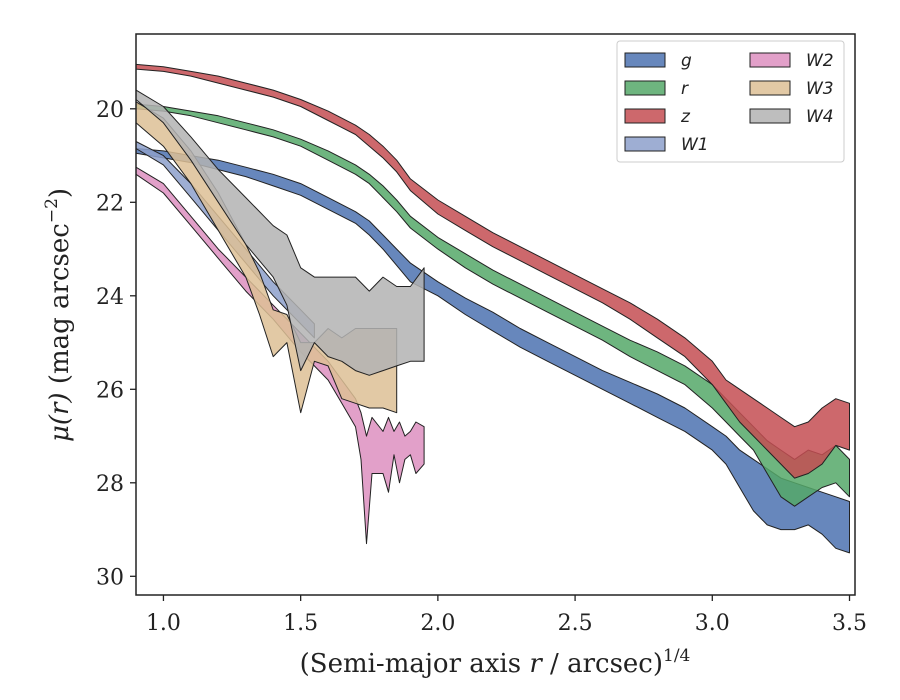 The width and height of the screenshot is (900, 700). What do you see at coordinates (110, 110) in the screenshot?
I see `y-tick-label: 20` at bounding box center [110, 110].